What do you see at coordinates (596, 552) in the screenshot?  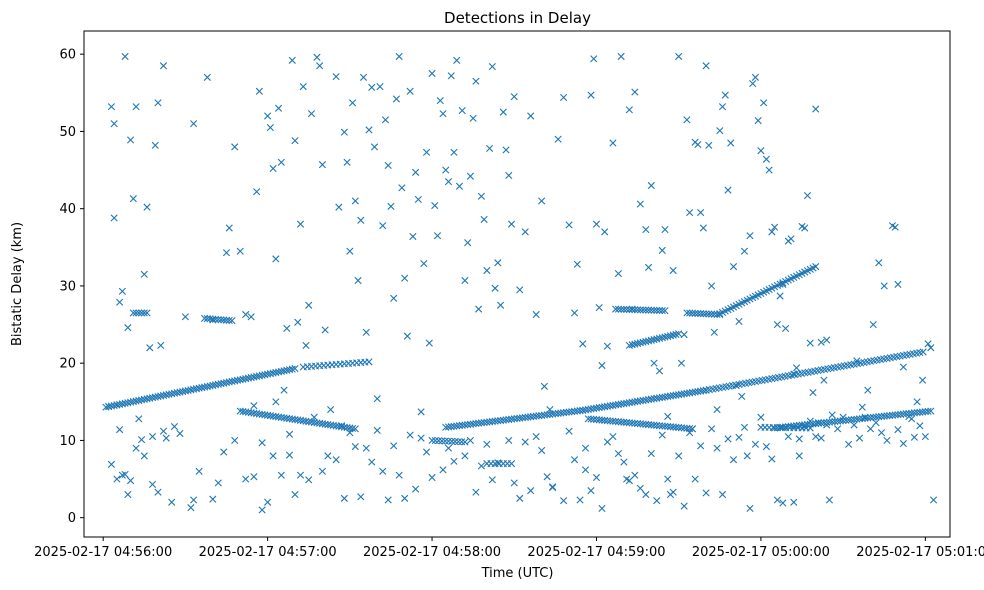 I see `x-tick-label: 2025-02-17 04:59:00` at bounding box center [596, 552].